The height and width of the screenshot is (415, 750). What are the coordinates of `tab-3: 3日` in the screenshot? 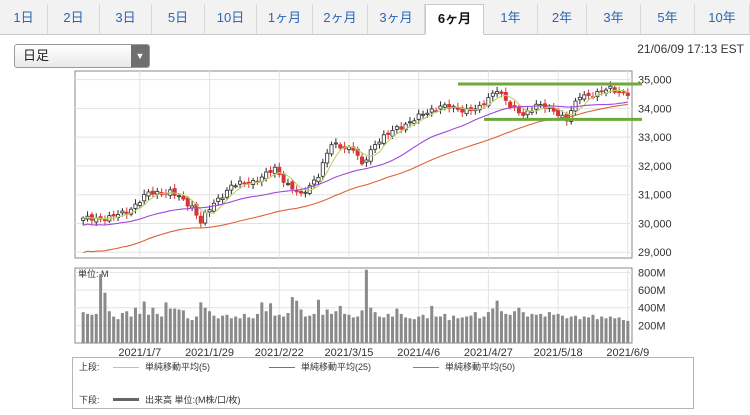 It's located at (126, 19).